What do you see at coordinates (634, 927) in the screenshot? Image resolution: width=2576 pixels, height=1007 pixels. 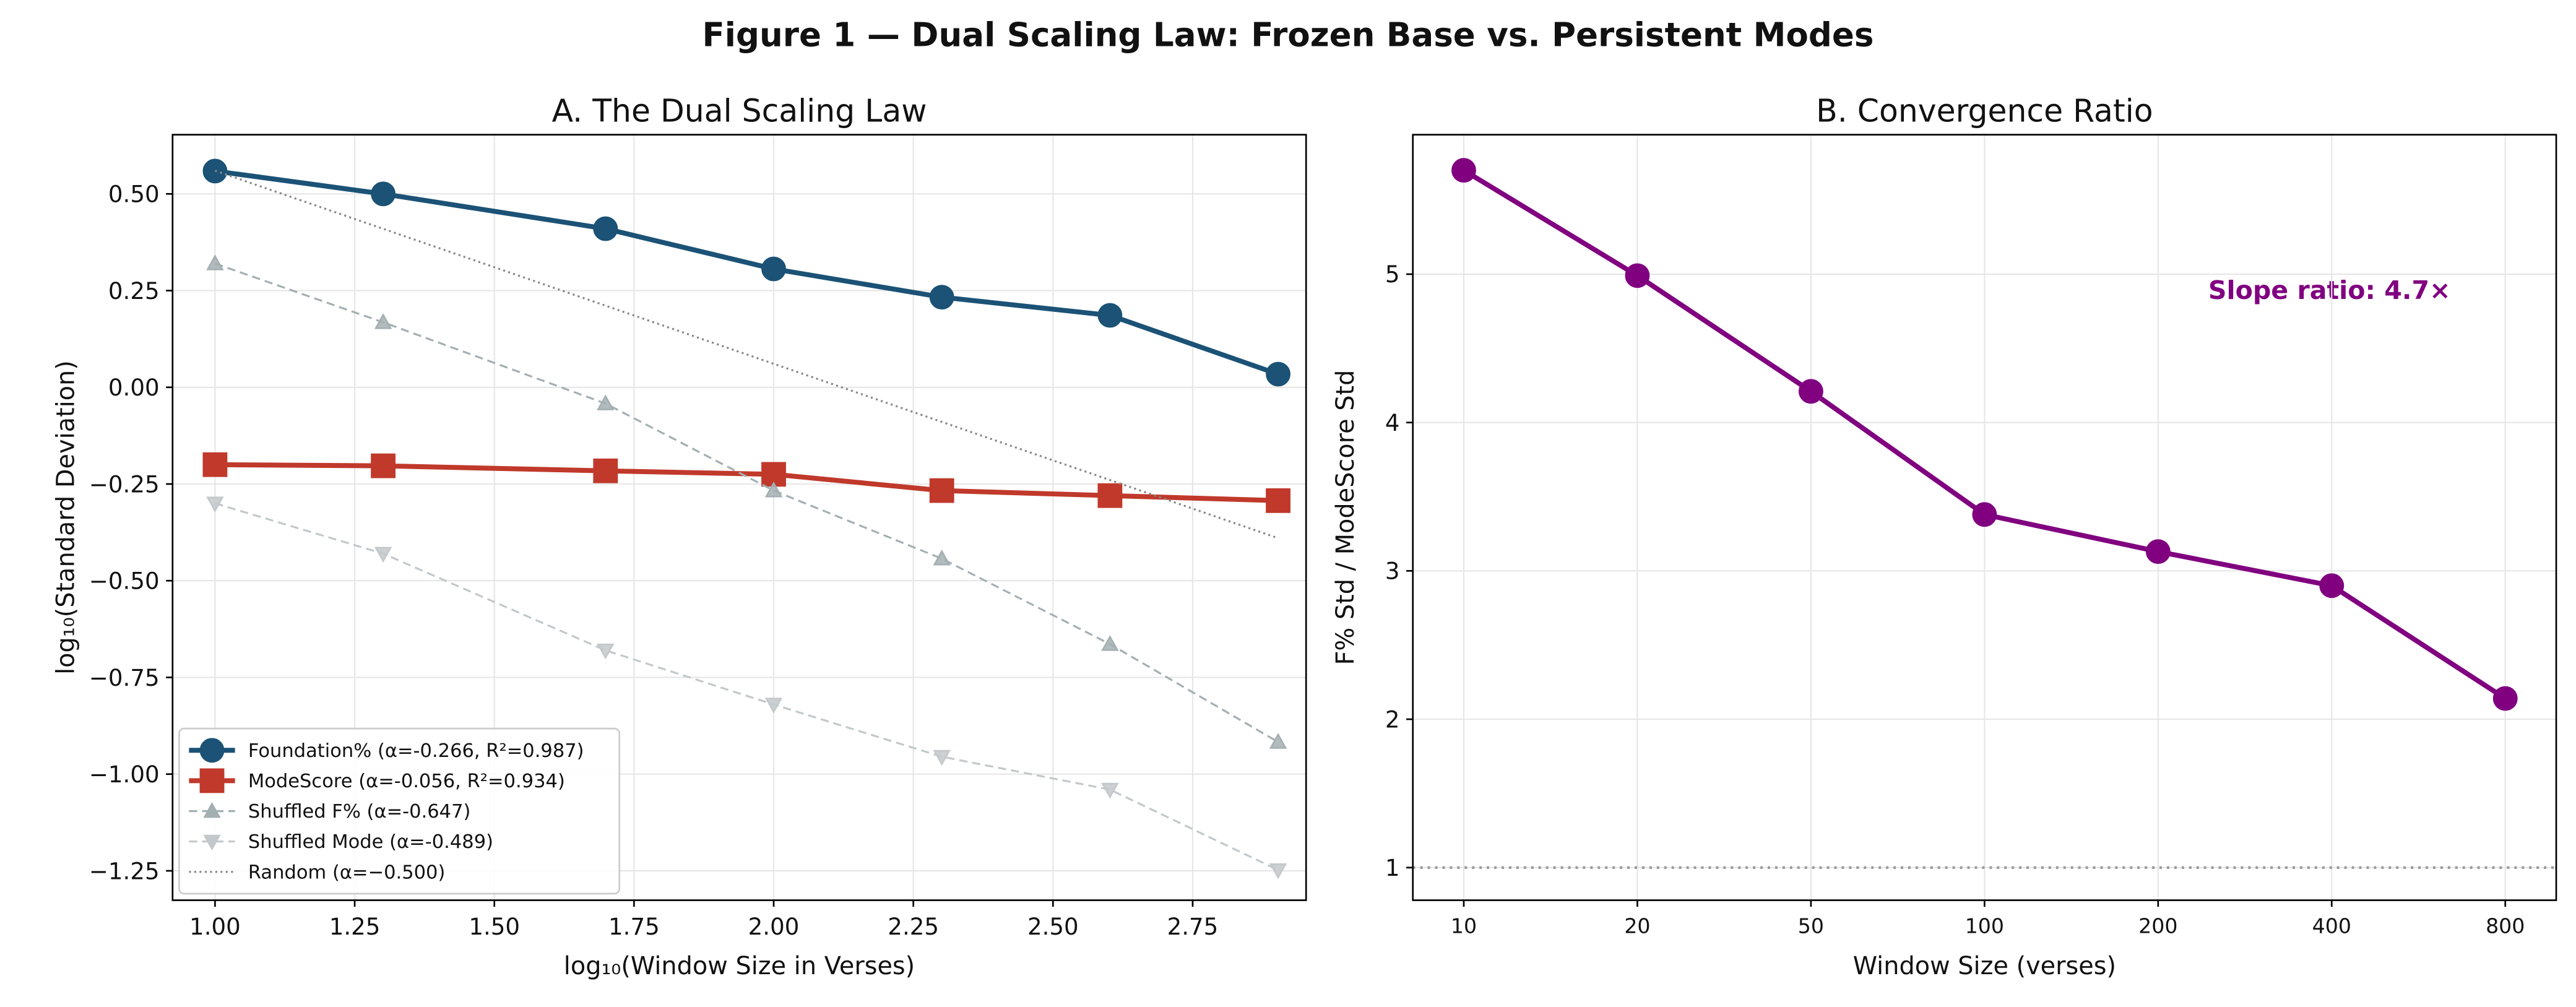 I see `x-tick-label: 1.75` at bounding box center [634, 927].